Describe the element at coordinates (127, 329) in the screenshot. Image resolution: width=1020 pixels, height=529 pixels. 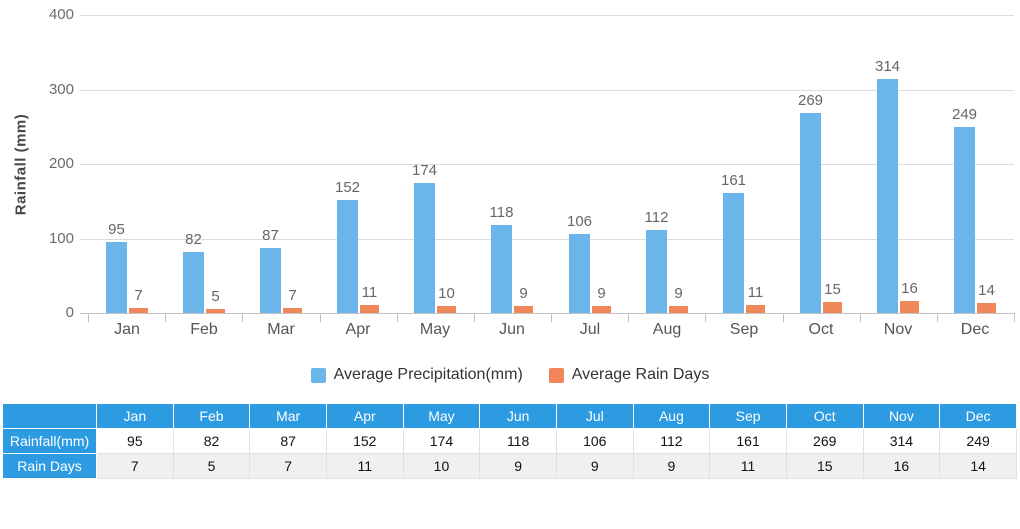
I see `x-tick-label-jan: Jan` at that location.